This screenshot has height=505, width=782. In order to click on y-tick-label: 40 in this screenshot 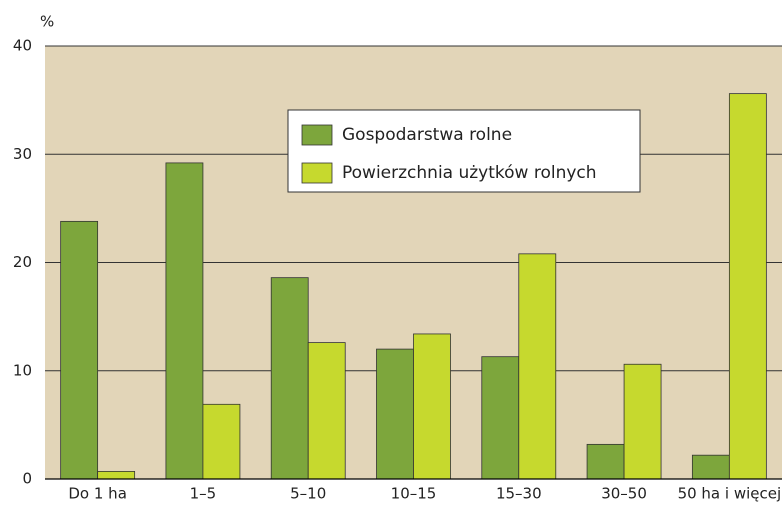, I will do `click(22, 46)`.